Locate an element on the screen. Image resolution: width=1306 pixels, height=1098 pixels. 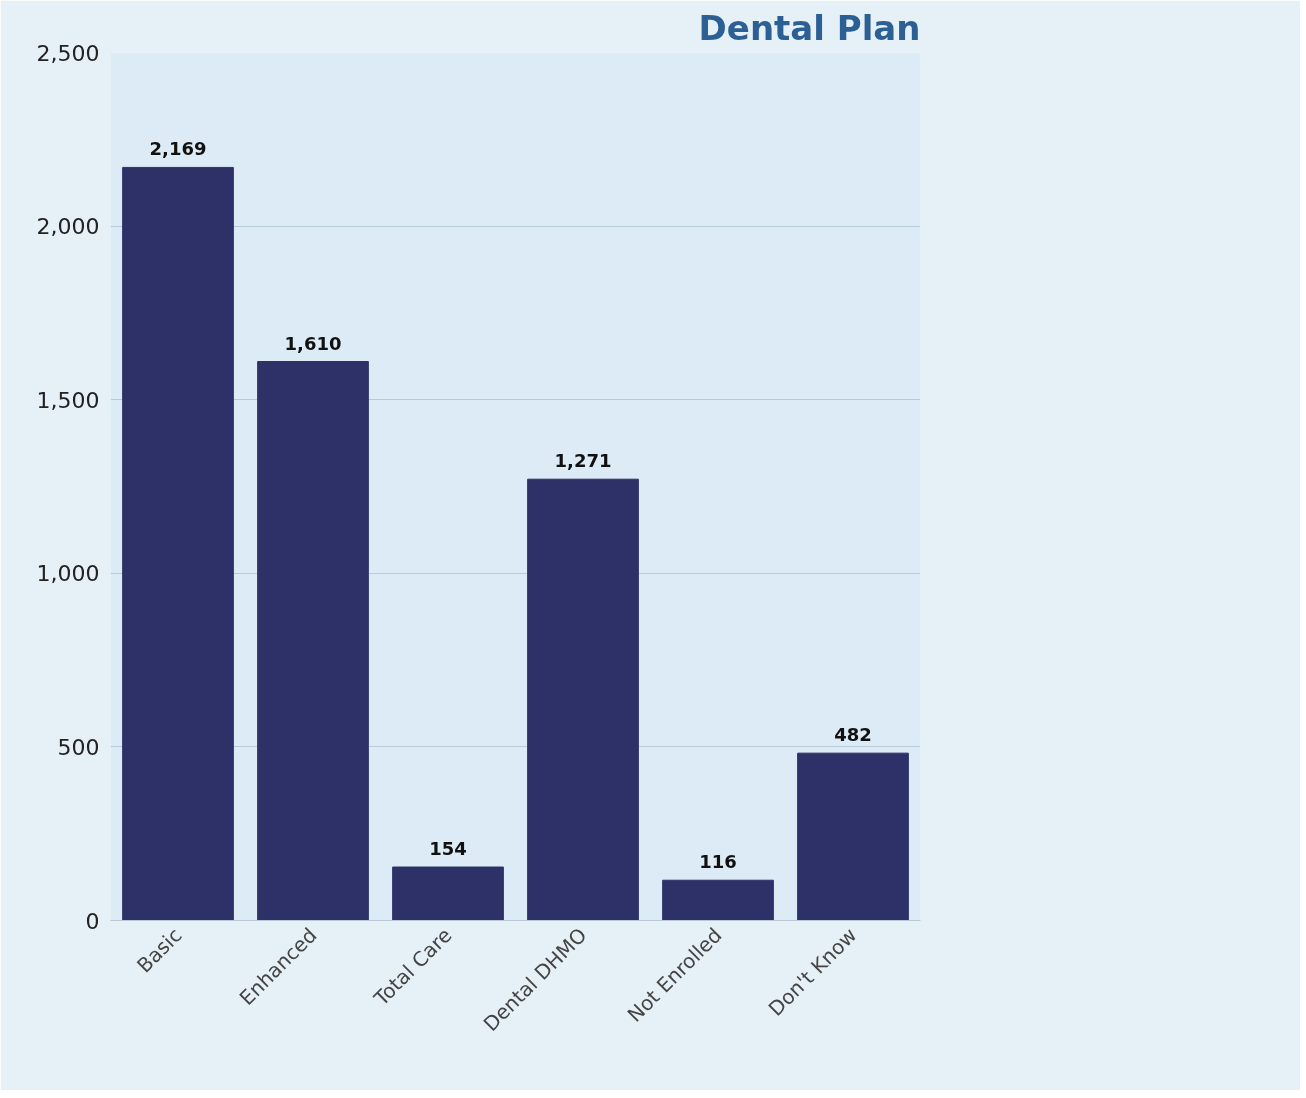
y-tick-label: 1,500 is located at coordinates (68, 400).